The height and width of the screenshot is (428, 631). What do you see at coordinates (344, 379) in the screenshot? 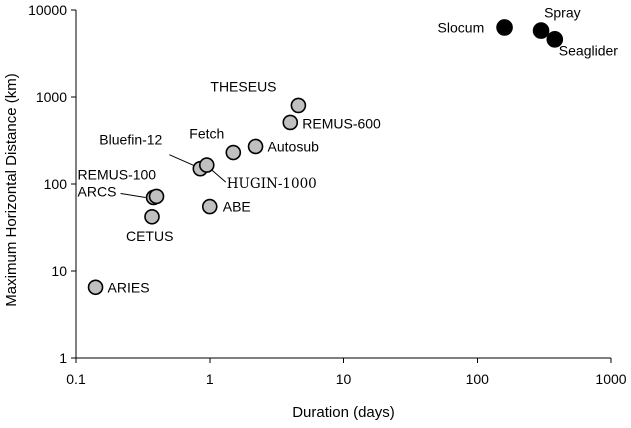
I see `x-tick-label: 10` at bounding box center [344, 379].